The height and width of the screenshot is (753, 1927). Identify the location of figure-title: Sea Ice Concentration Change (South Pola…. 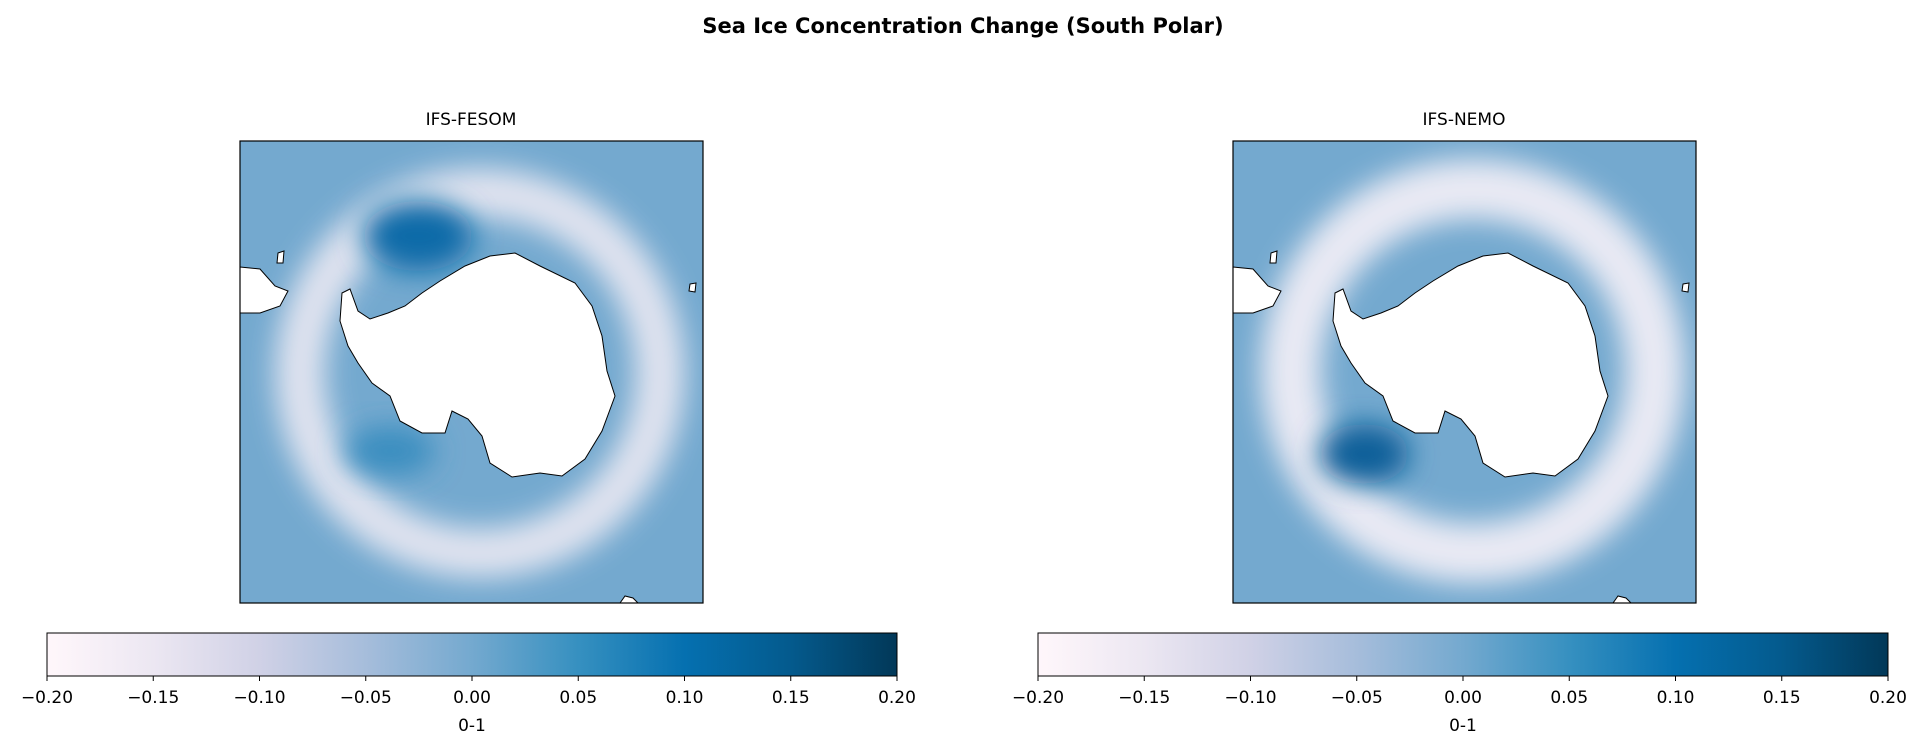
(962, 26).